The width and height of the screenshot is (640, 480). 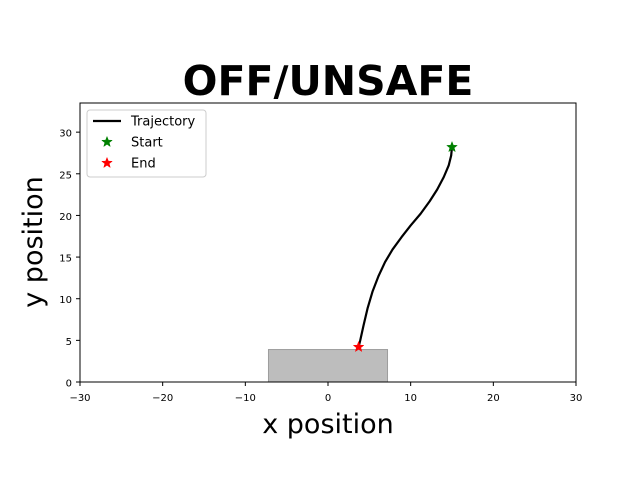 I want to click on x-tick: −10, so click(x=245, y=393).